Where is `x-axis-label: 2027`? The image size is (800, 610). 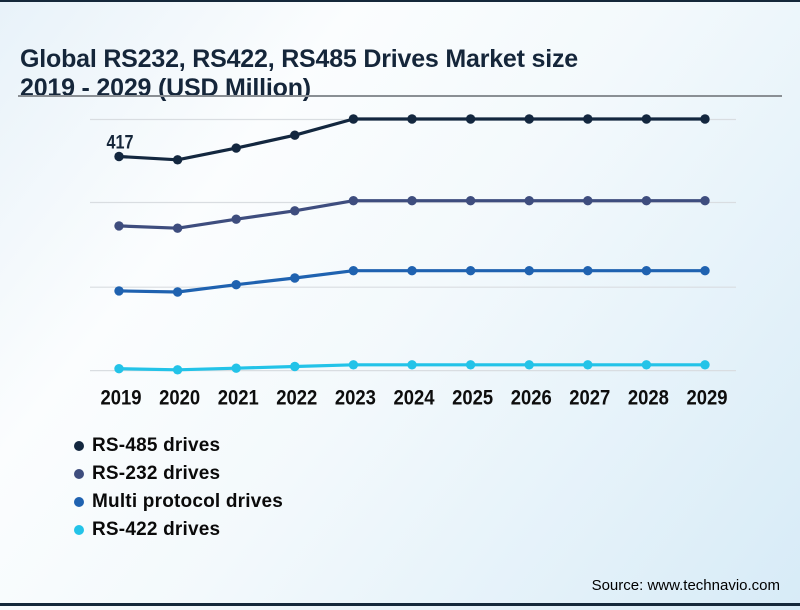
x-axis-label: 2027 is located at coordinates (589, 398).